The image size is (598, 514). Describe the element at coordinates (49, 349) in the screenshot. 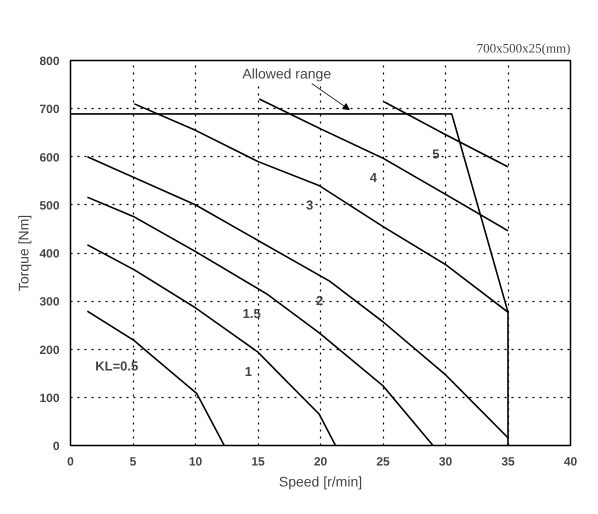

I see `y-tick-label: 200` at that location.